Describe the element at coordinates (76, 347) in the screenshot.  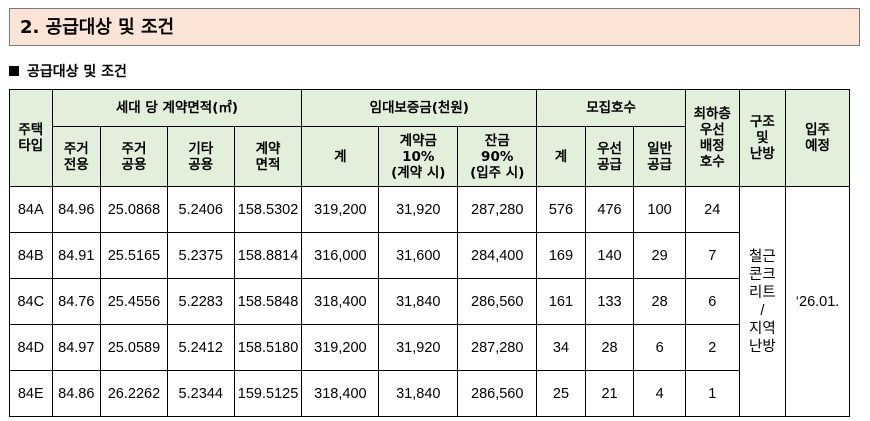
I see `table-cell: 84.97` at that location.